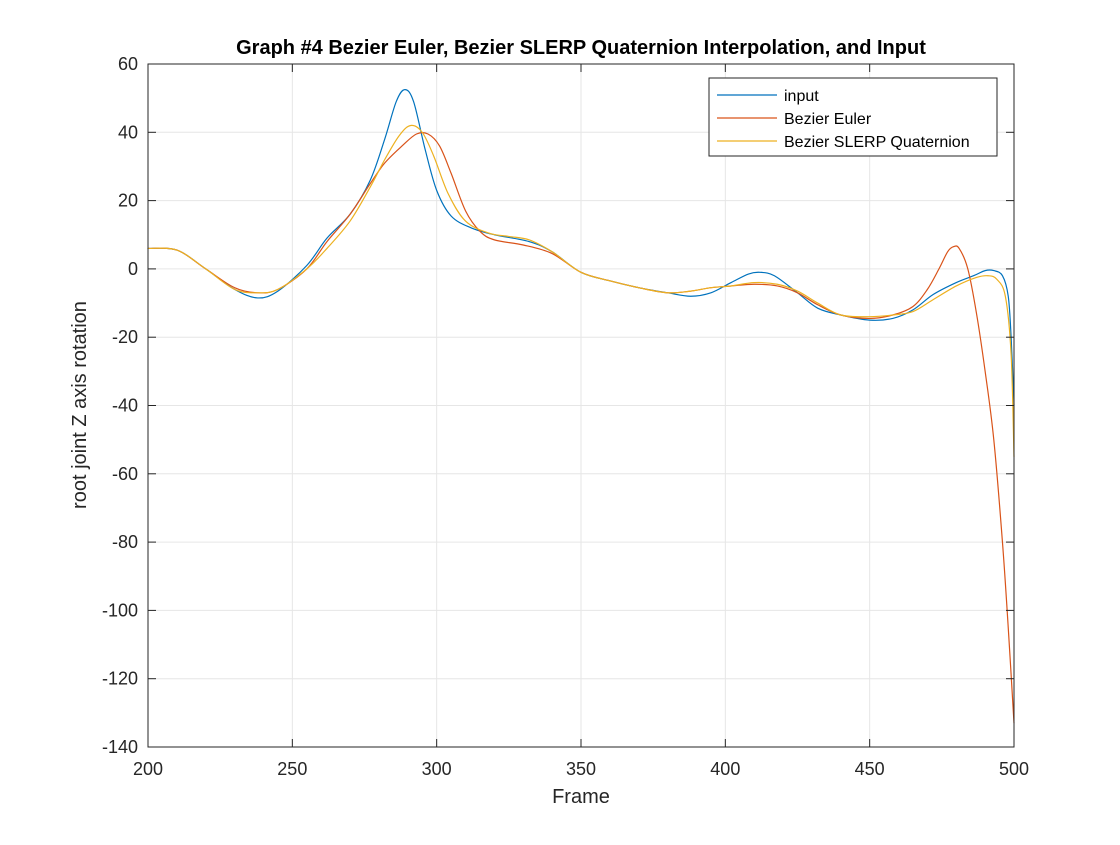  Describe the element at coordinates (581, 769) in the screenshot. I see `x-tick-label: 350` at that location.